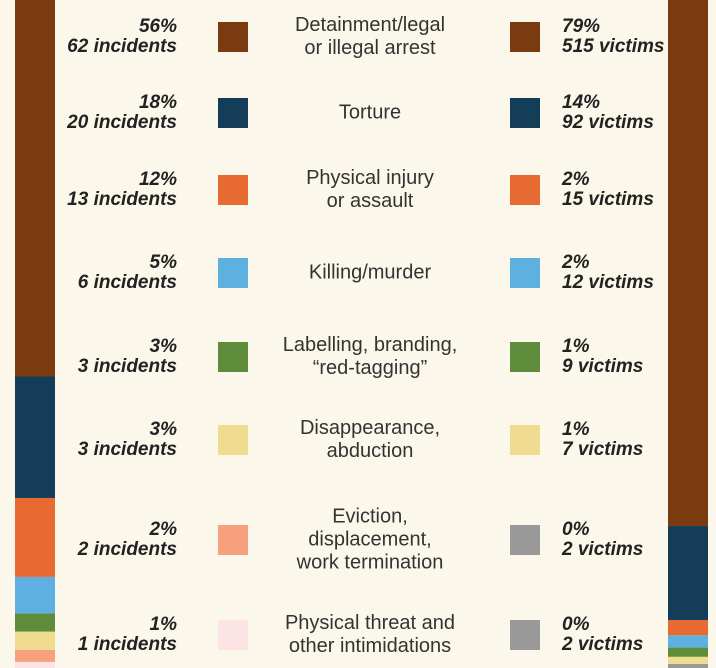  I want to click on category-label: Eviction,, so click(370, 516).